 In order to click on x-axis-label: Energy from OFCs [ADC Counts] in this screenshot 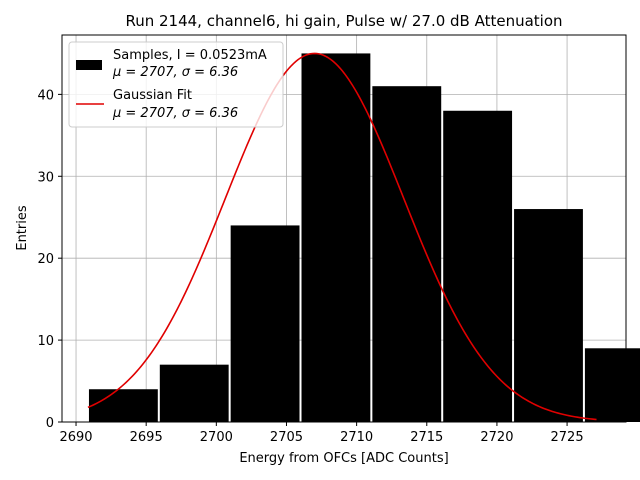, I will do `click(343, 458)`.